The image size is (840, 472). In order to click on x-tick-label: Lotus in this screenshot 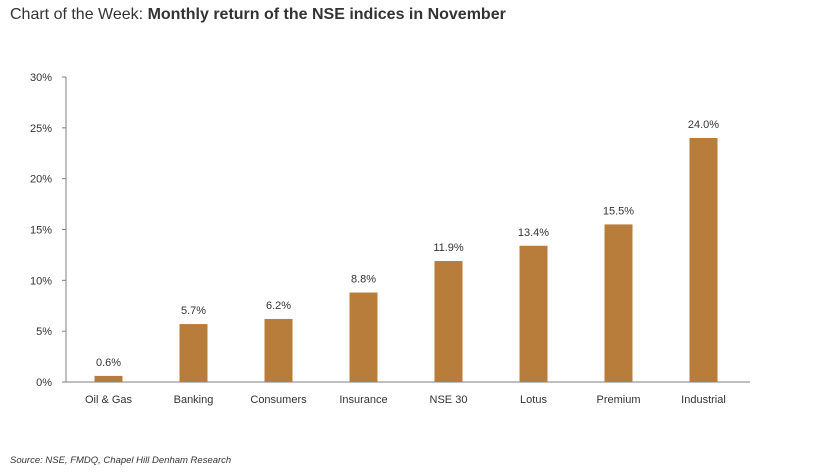, I will do `click(533, 400)`.